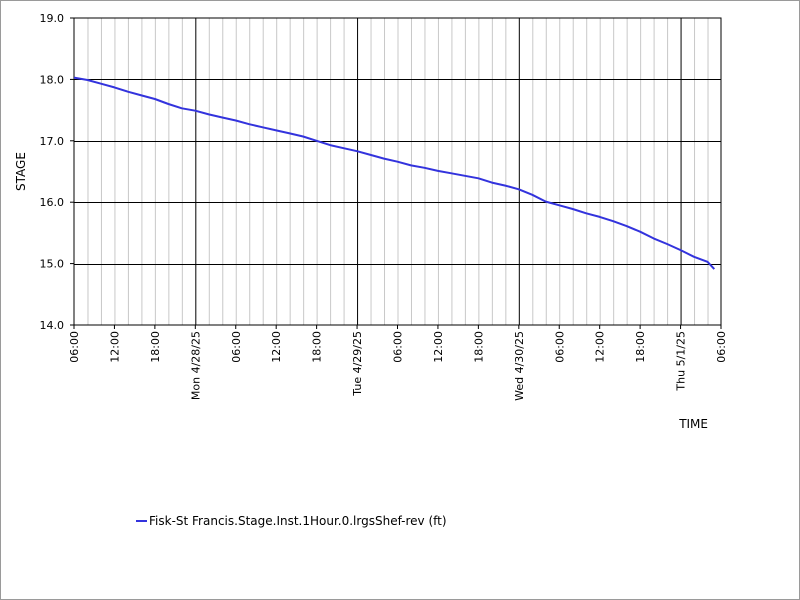  What do you see at coordinates (52, 79) in the screenshot?
I see `y-tick-label: 18.0` at bounding box center [52, 79].